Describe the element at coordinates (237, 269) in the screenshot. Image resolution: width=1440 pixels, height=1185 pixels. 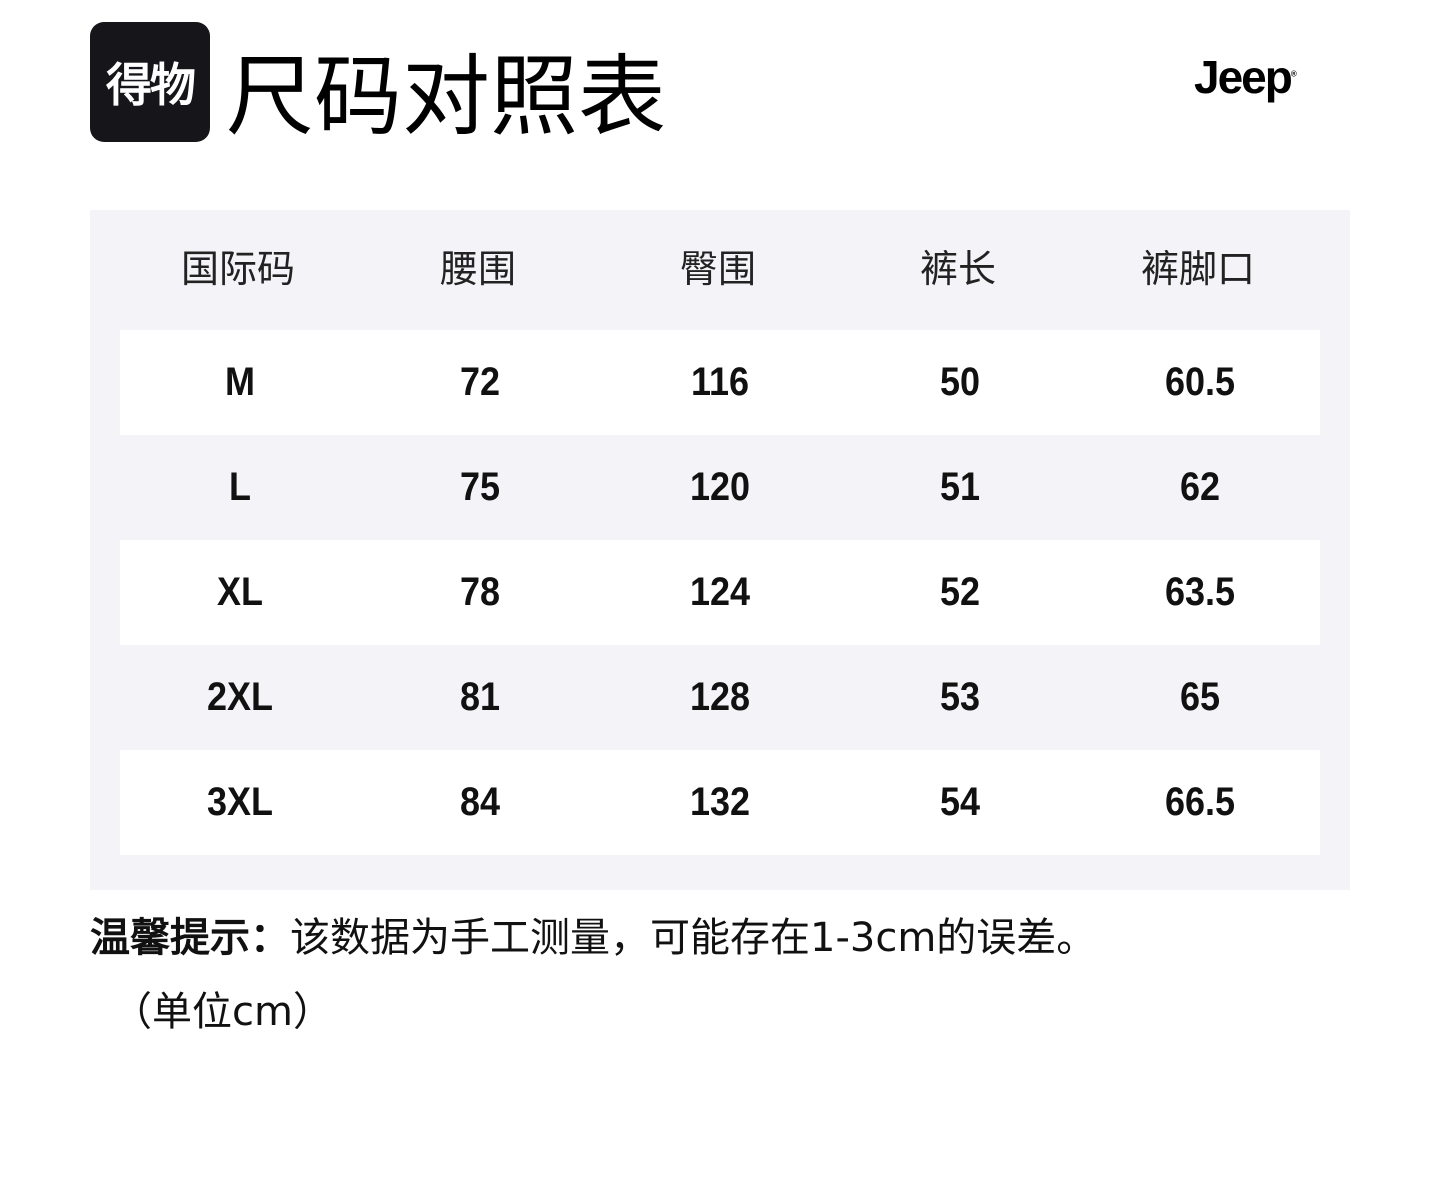
I see `header-size: 国际码` at that location.